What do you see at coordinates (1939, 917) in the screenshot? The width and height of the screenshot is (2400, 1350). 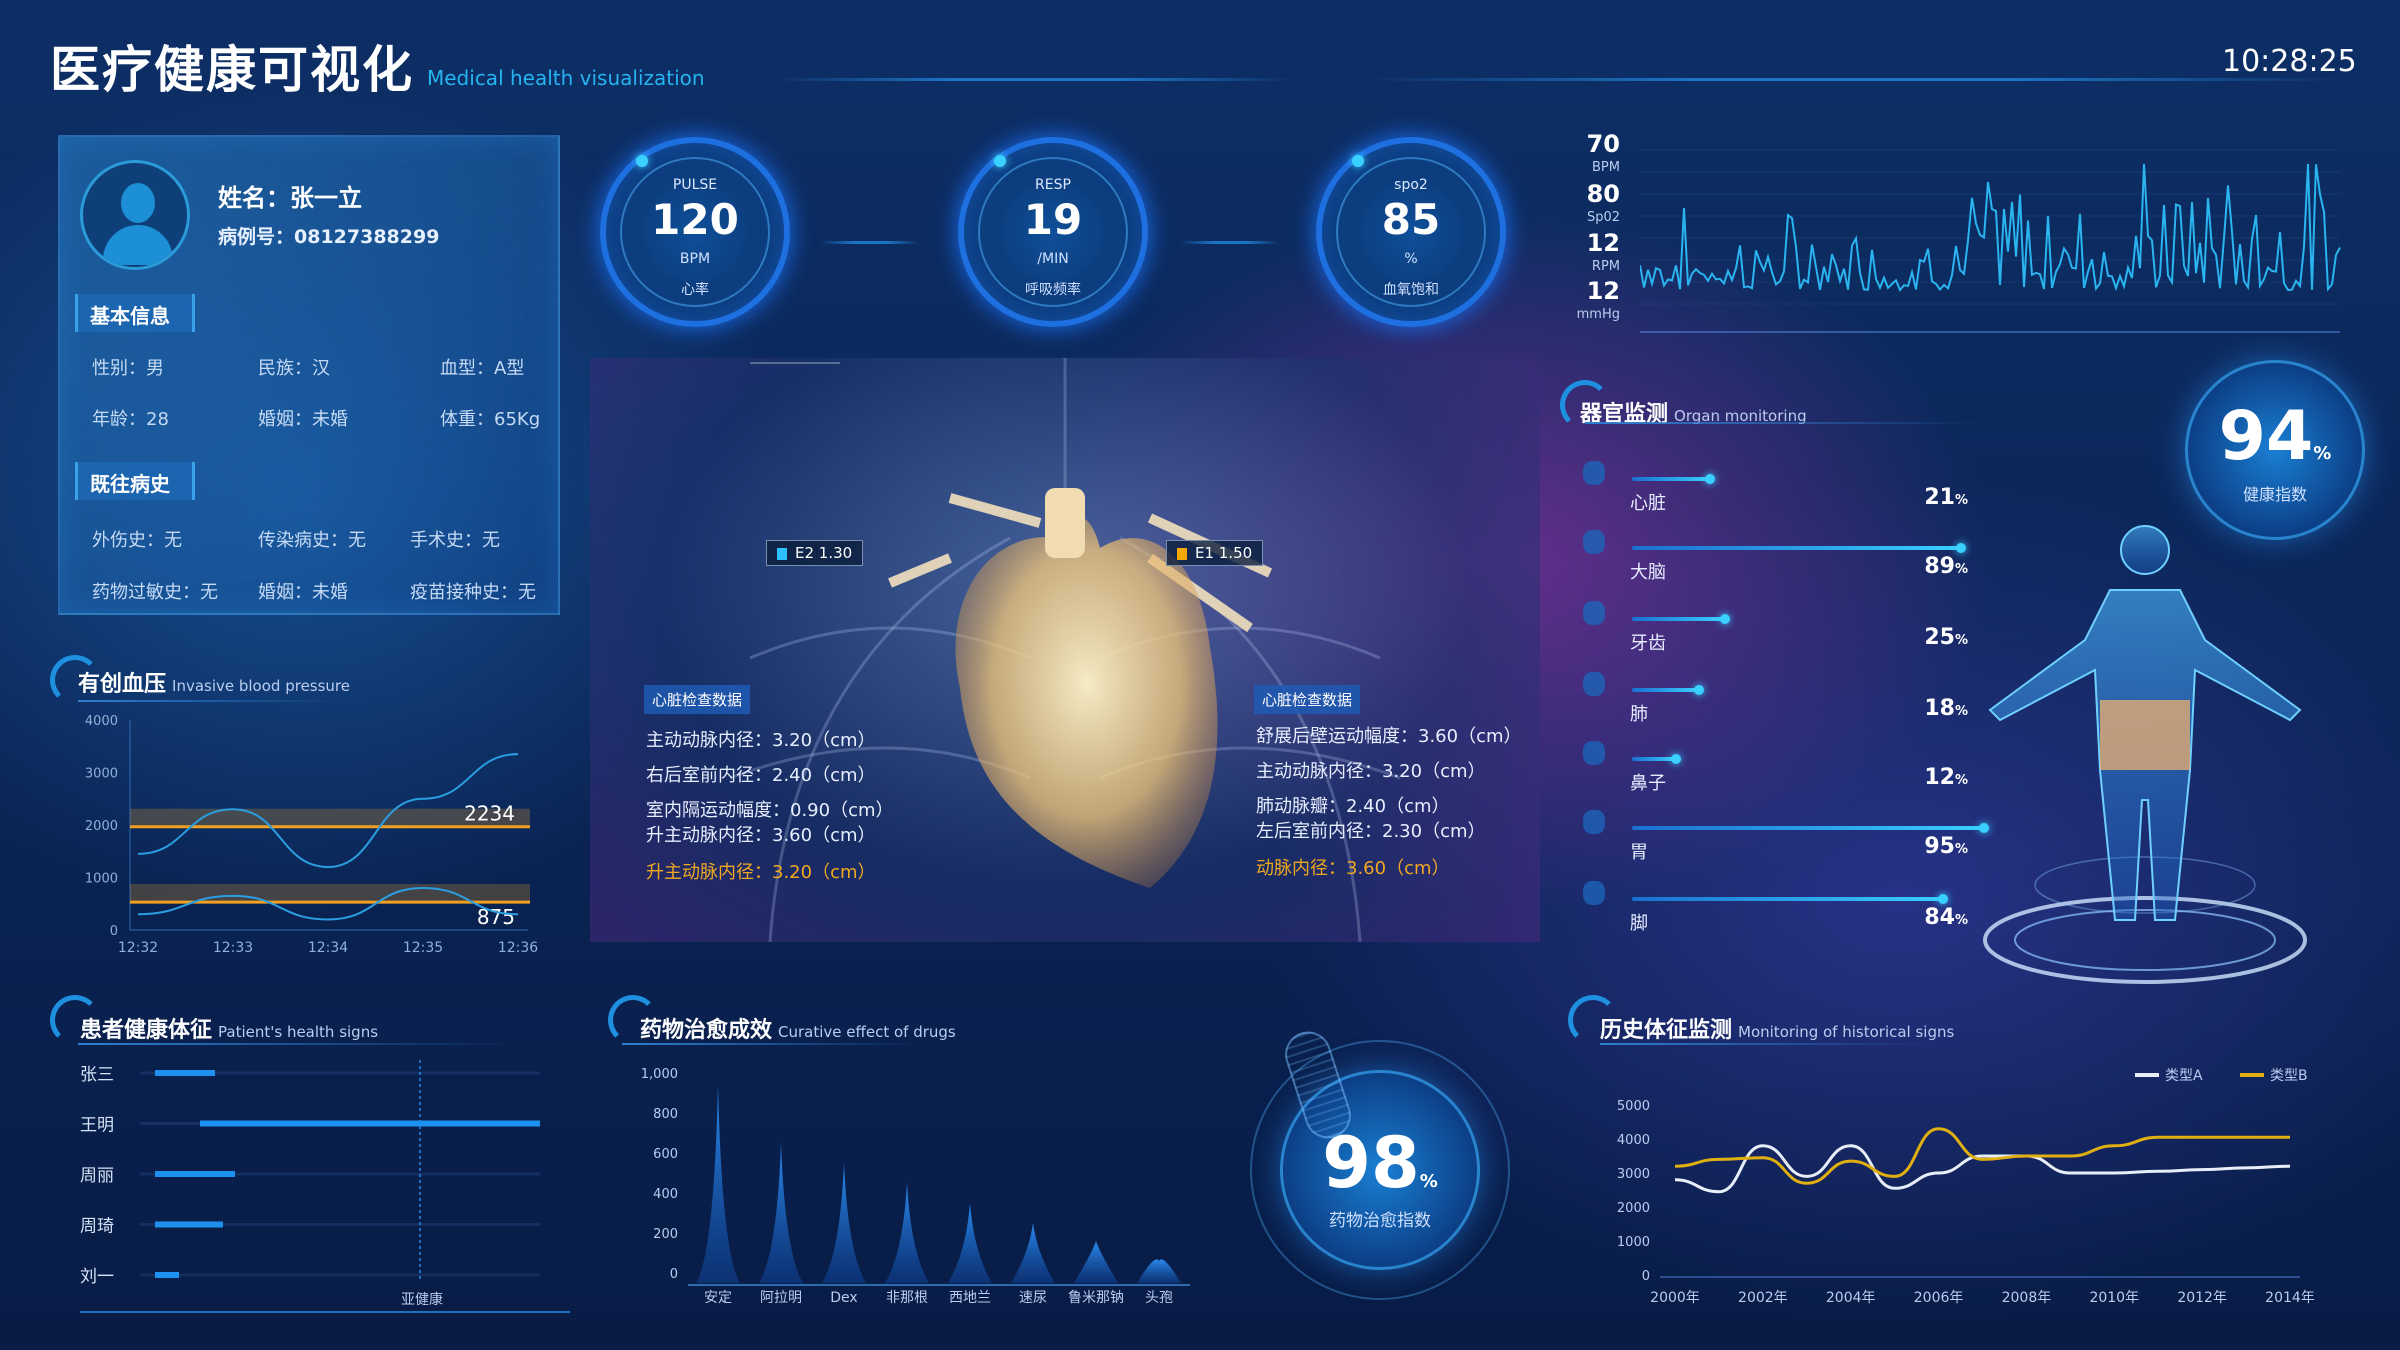 I see `organ-percent-value: 84` at bounding box center [1939, 917].